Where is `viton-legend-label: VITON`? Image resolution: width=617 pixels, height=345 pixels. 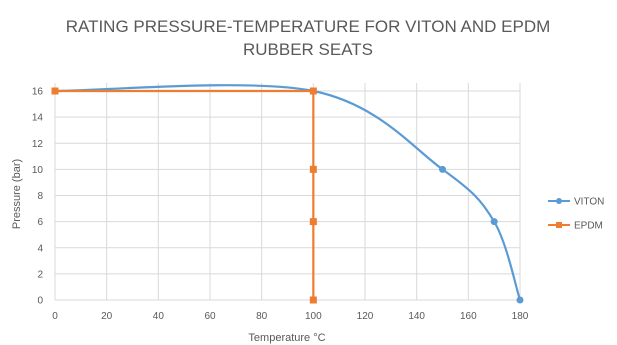 viton-legend-label: VITON is located at coordinates (589, 202).